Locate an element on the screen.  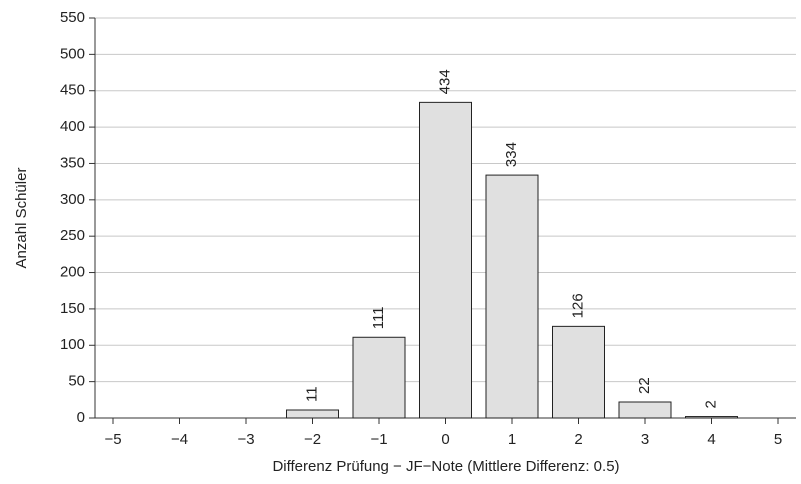
y-tick-label: 400 is located at coordinates (72, 126).